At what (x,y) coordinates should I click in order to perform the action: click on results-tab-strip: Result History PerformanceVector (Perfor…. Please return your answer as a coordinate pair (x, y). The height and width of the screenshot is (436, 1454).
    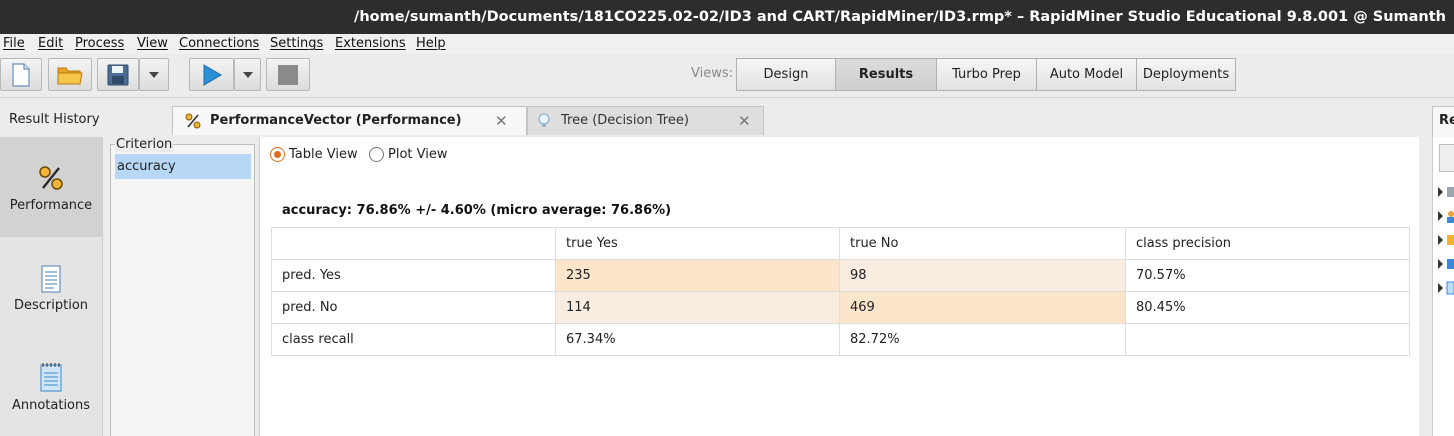
    Looking at the image, I should click on (727, 117).